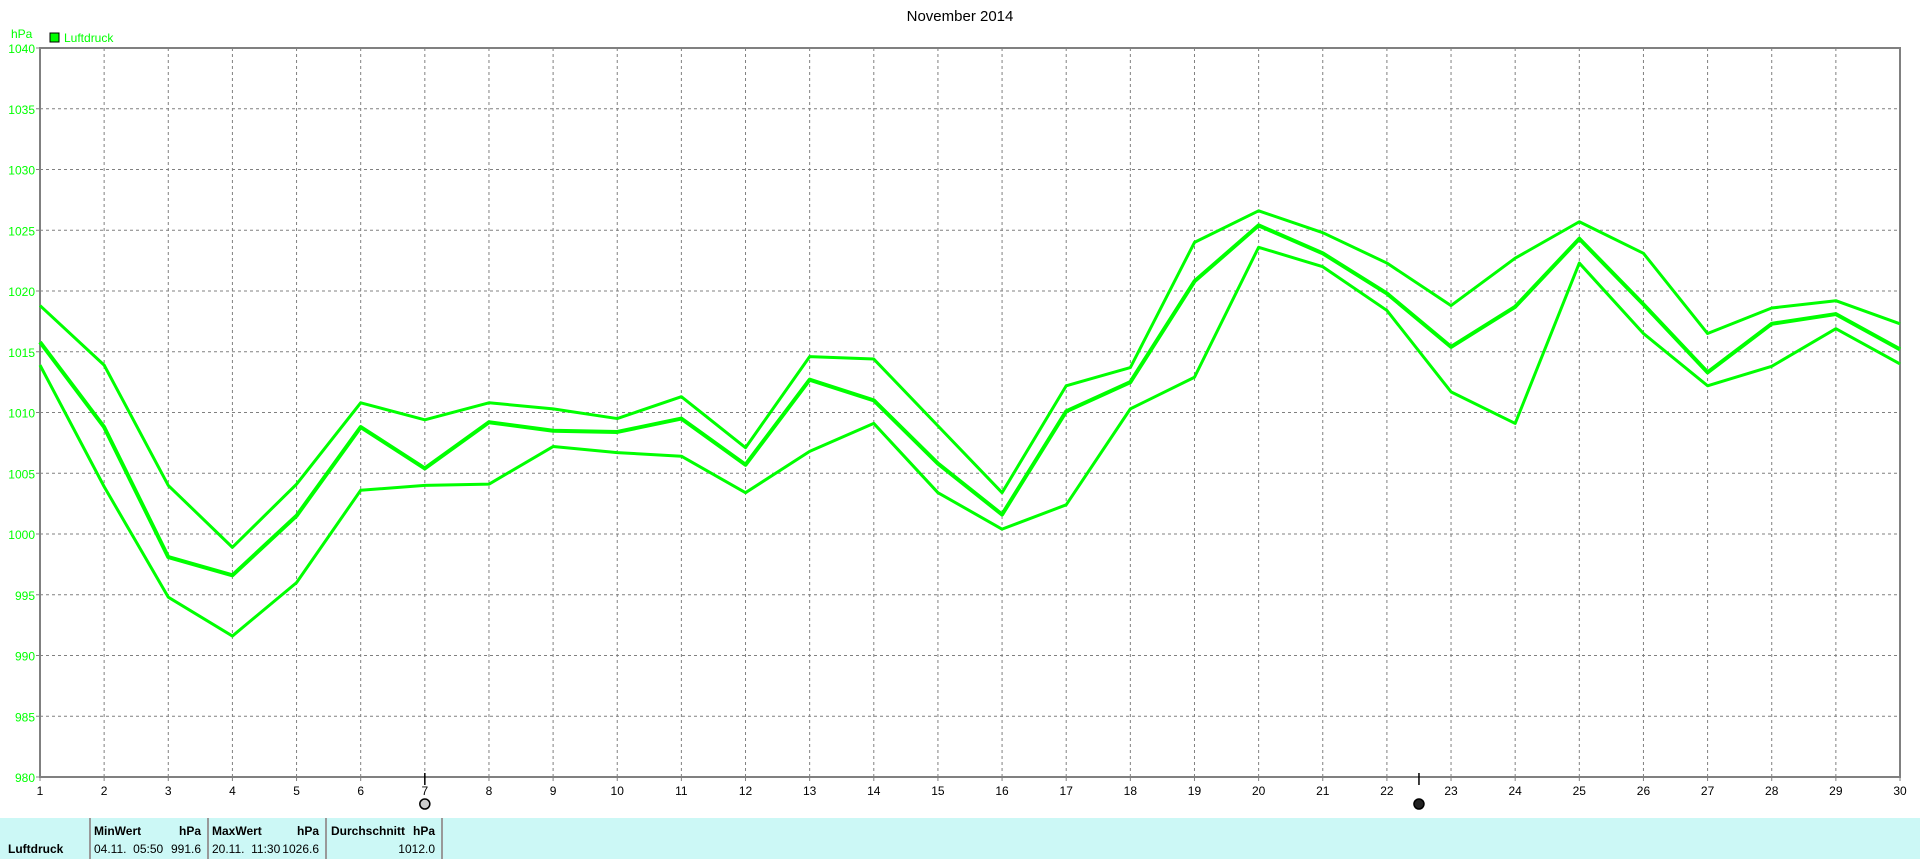 This screenshot has width=1920, height=859. I want to click on x-tick-label: 7, so click(424, 791).